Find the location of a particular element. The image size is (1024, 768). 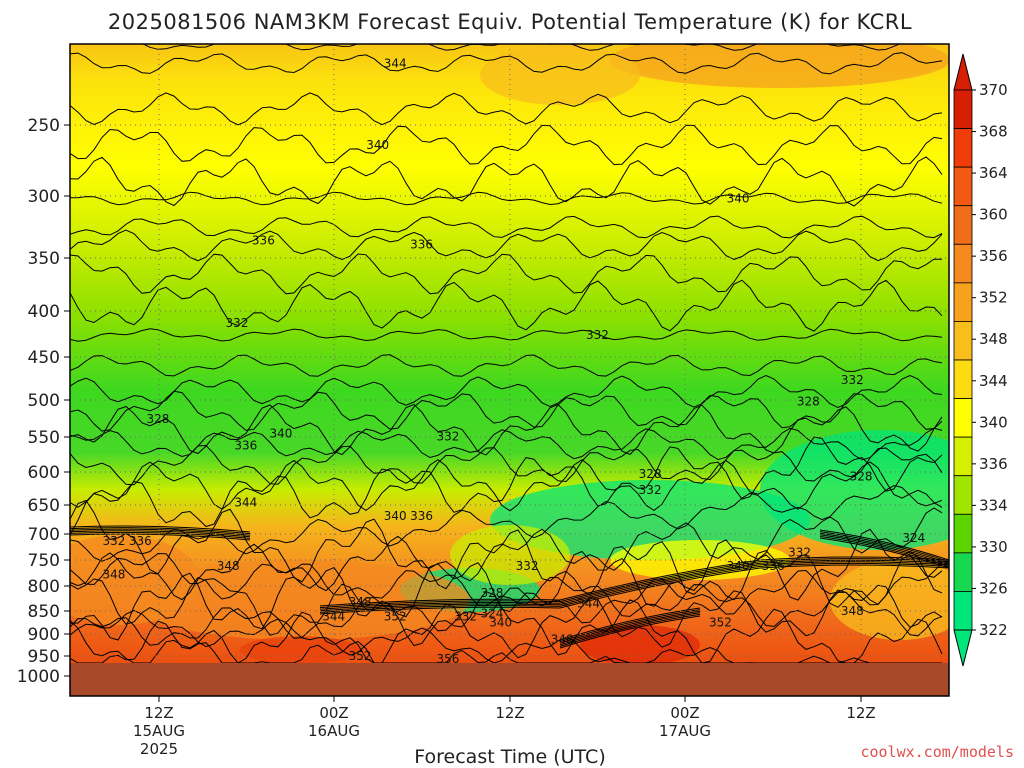

y-tick-label: 450 is located at coordinates (44, 358).